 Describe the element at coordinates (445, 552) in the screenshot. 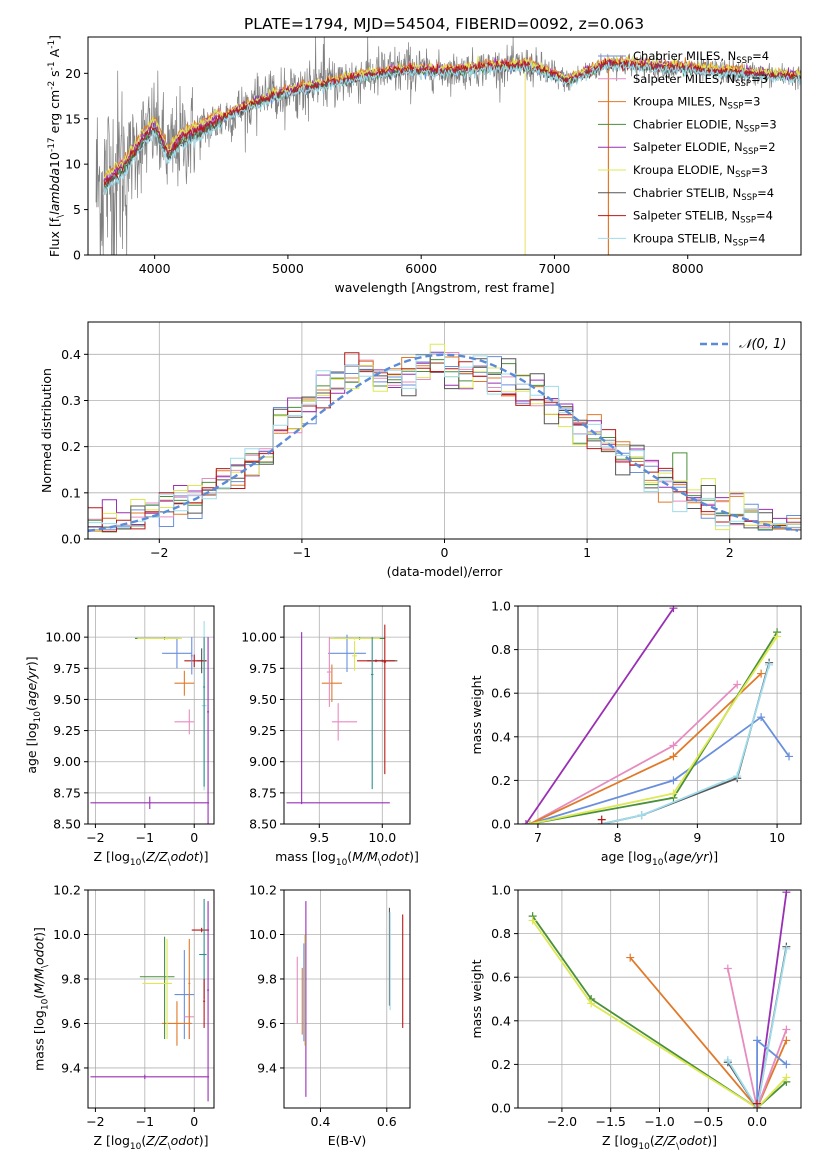

I see `residuals-xtick-label: 0` at that location.